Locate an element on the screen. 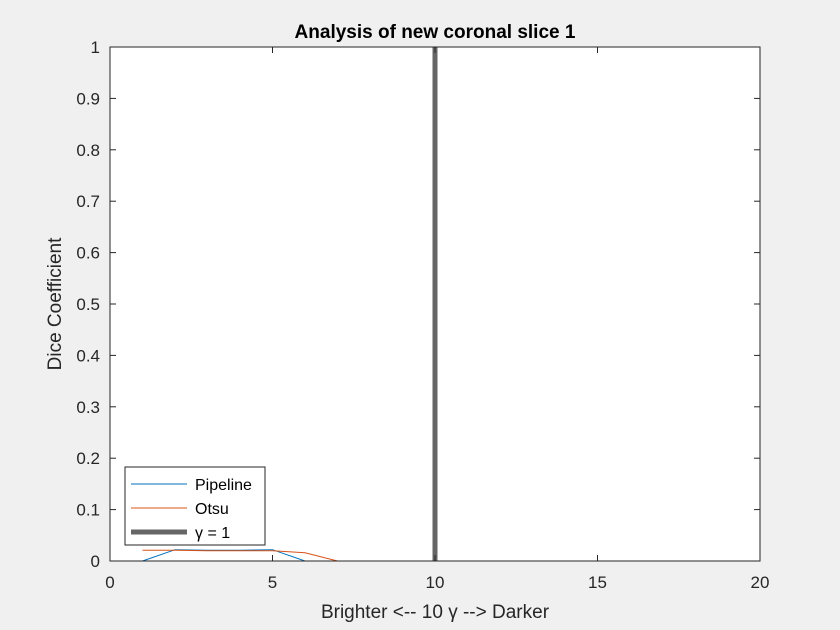 This screenshot has width=840, height=630. x-tick-label: 10 is located at coordinates (435, 582).